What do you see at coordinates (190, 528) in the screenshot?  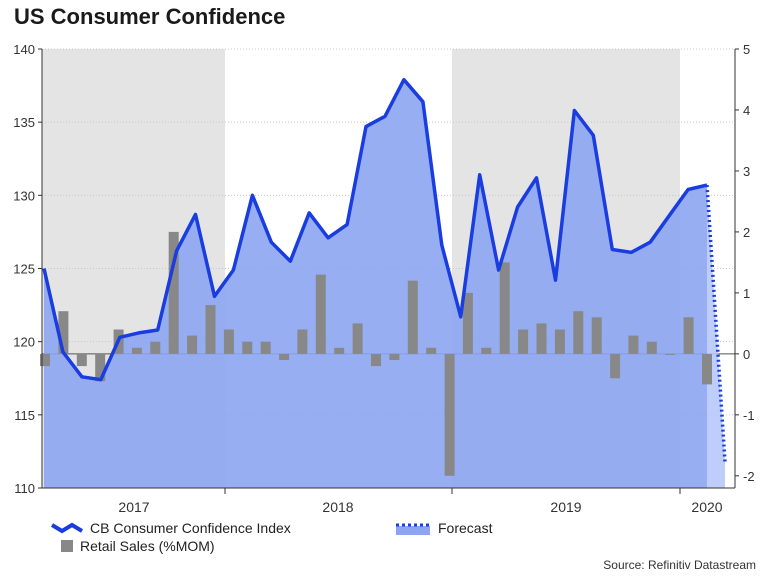 I see `legend-line-label: CB Consumer Confidence Index` at bounding box center [190, 528].